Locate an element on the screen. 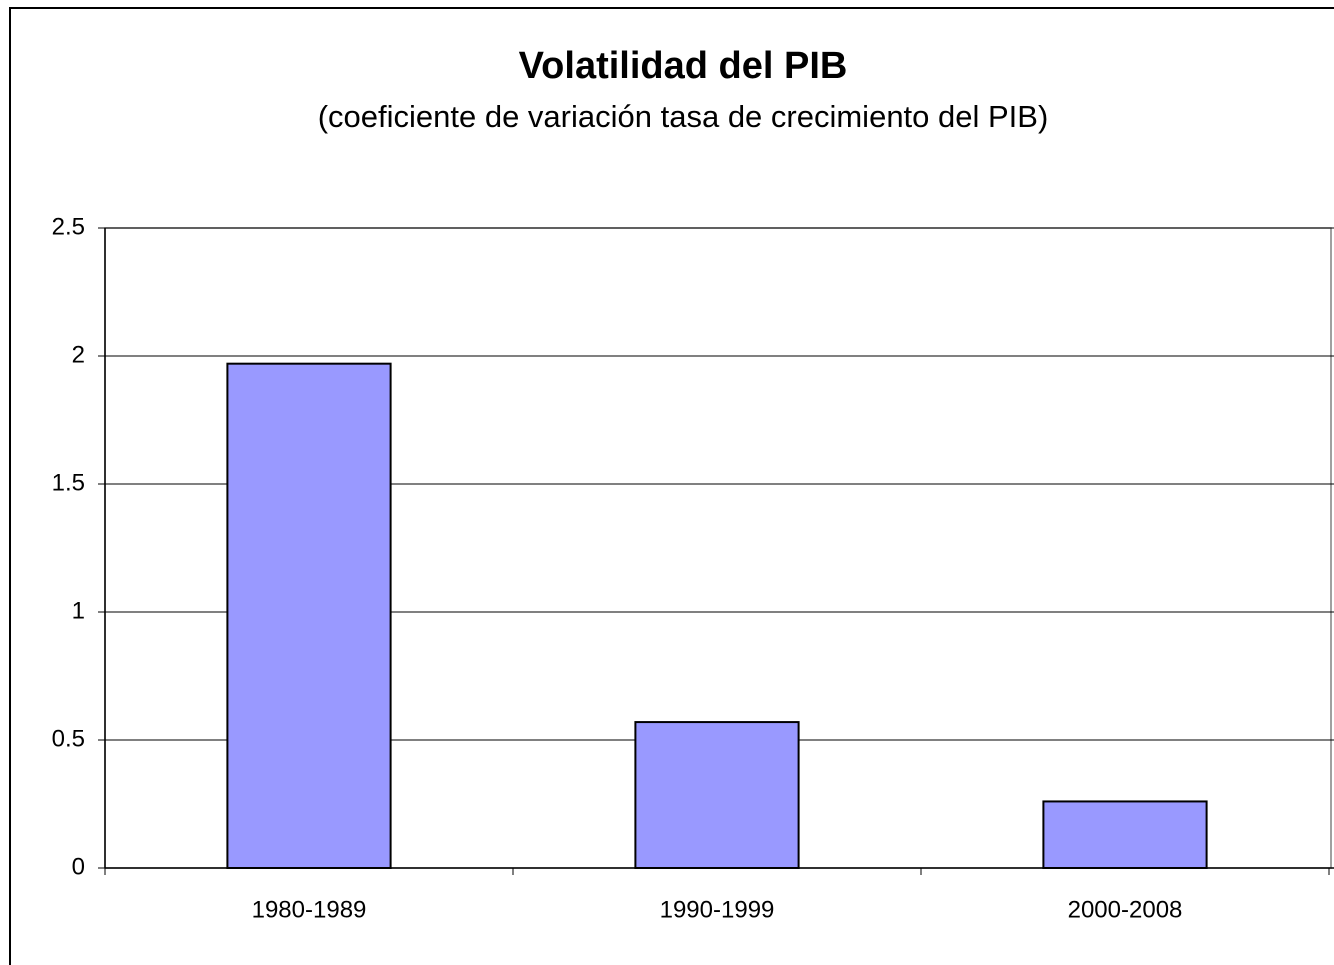 Image resolution: width=1334 pixels, height=965 pixels. y-tick-label: 1.5 is located at coordinates (68, 482).